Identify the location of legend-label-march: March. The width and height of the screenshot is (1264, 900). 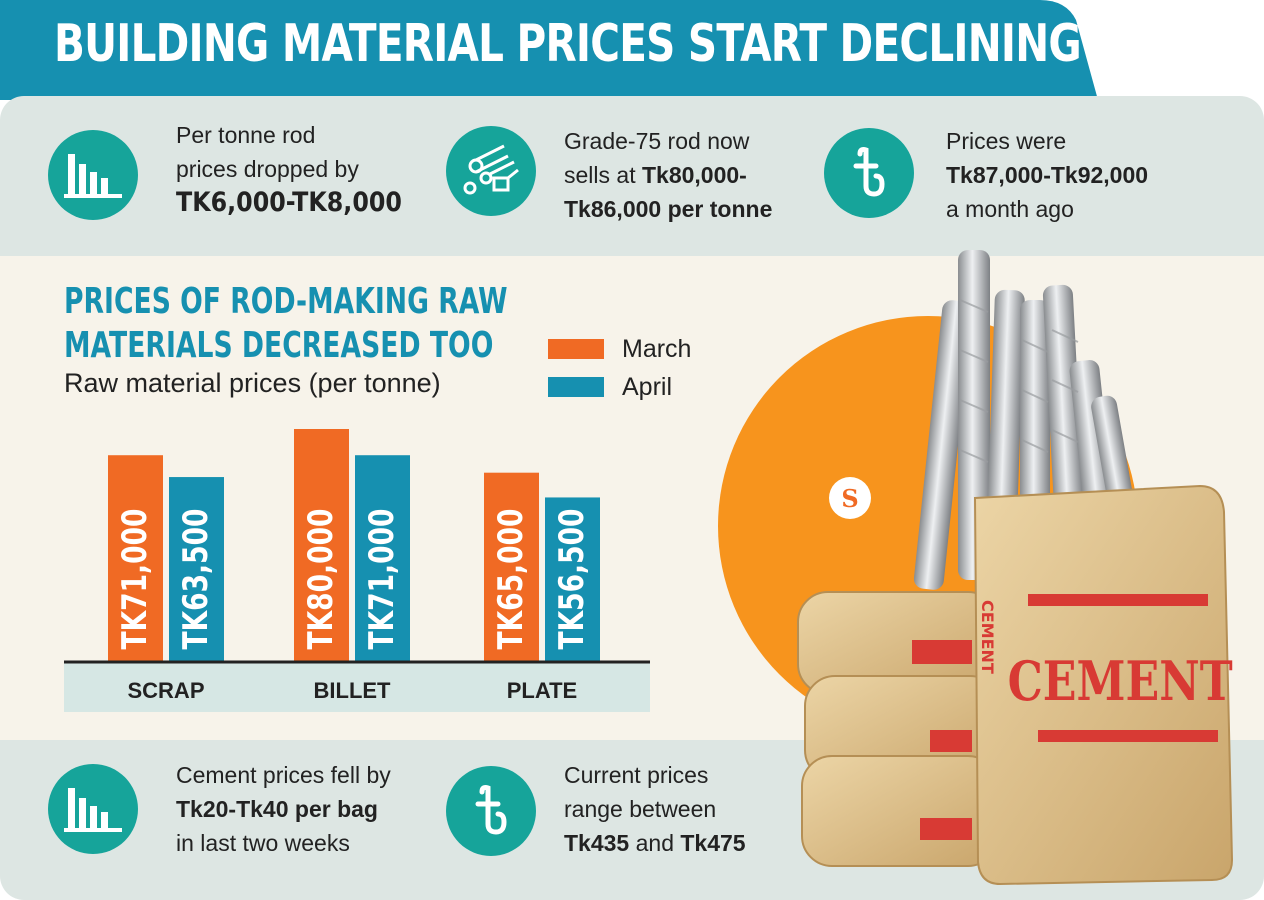
(657, 348).